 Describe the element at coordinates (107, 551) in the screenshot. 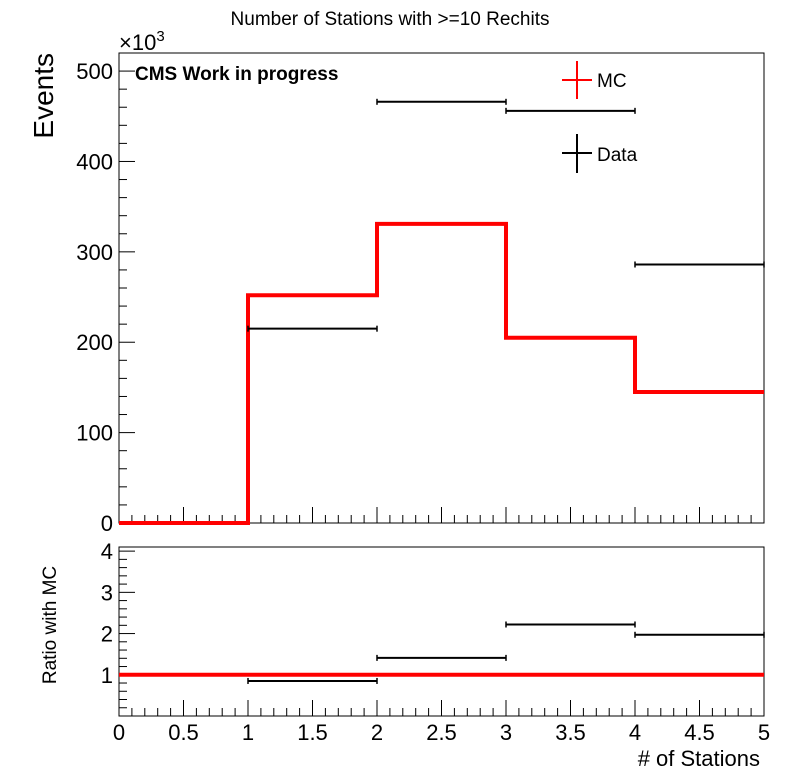

I see `ratio-y-tick-label: 4` at that location.